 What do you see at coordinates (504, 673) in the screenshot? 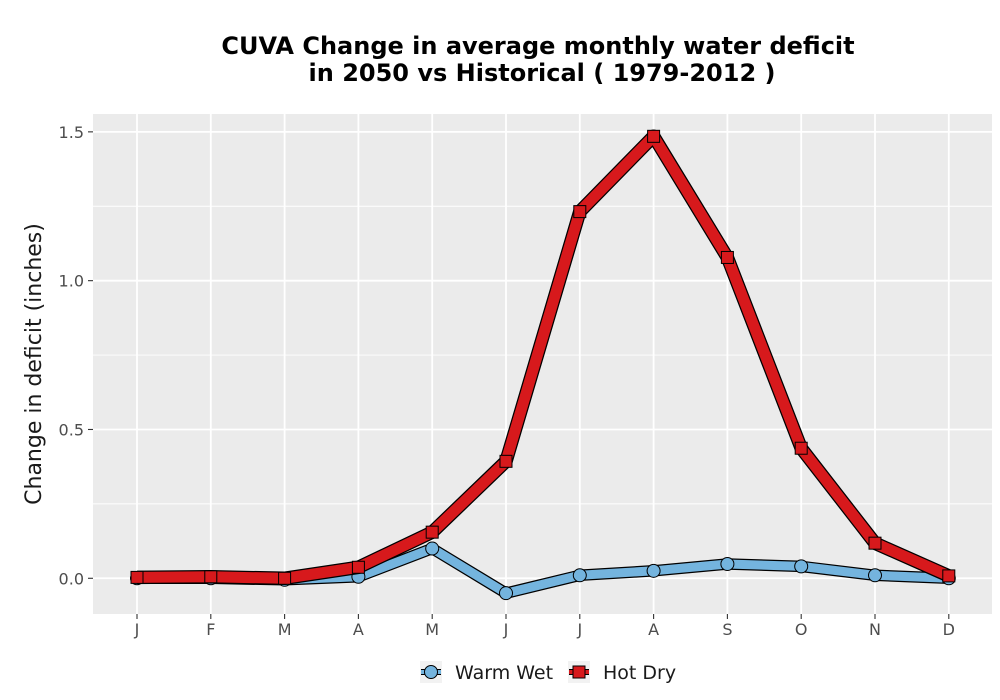
I see `legend-label: Warm Wet` at bounding box center [504, 673].